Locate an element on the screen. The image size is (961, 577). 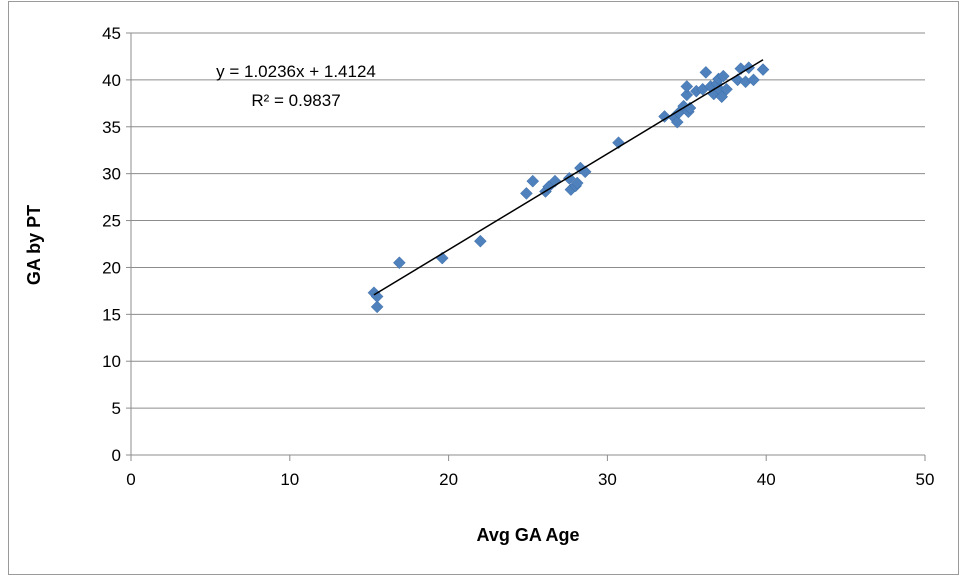
y-tick-label: 15 is located at coordinates (111, 314).